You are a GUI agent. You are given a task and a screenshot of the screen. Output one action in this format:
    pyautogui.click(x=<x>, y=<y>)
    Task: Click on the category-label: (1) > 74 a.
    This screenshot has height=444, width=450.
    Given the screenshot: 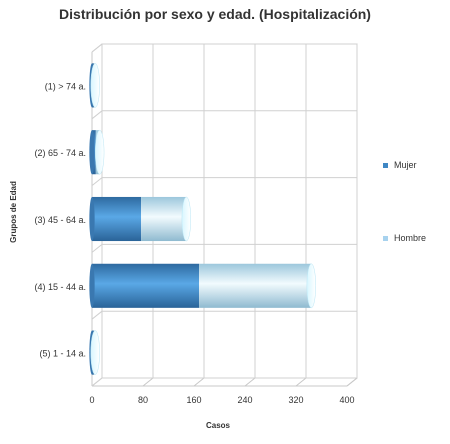 What is the action you would take?
    pyautogui.click(x=65, y=86)
    